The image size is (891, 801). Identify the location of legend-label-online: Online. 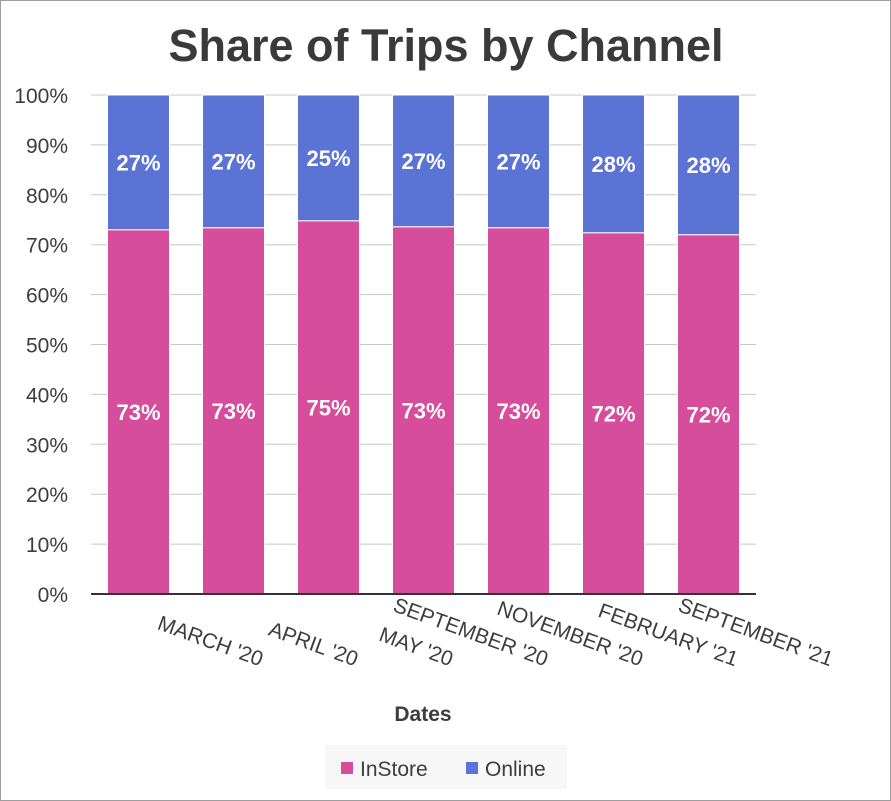
(515, 769).